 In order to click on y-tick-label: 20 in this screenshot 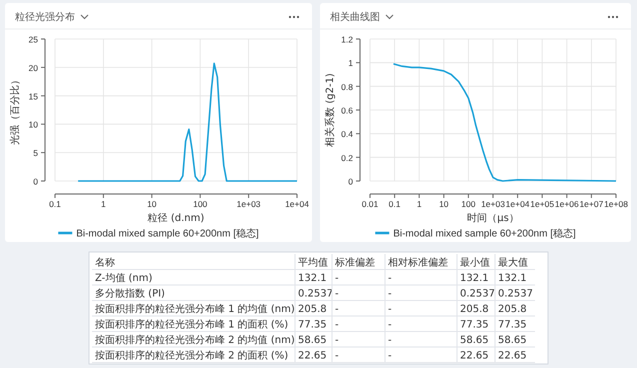, I will do `click(33, 67)`.